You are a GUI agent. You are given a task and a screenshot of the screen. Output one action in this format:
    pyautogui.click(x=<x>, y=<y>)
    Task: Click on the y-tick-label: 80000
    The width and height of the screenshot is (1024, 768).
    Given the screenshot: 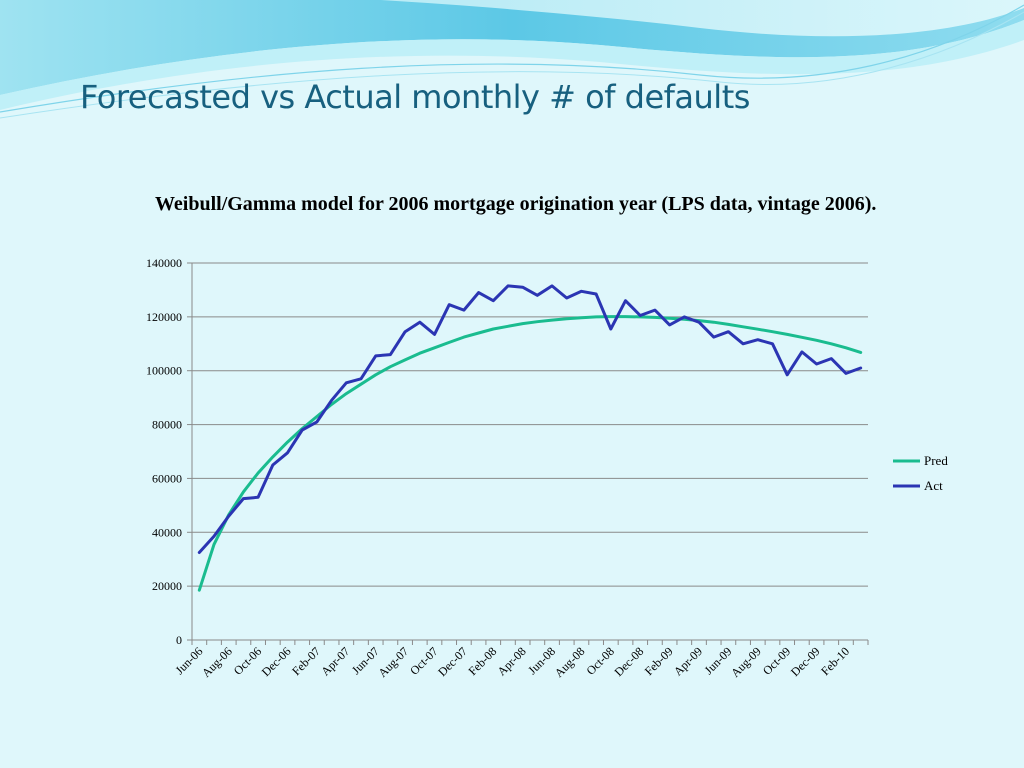 What is the action you would take?
    pyautogui.click(x=167, y=425)
    